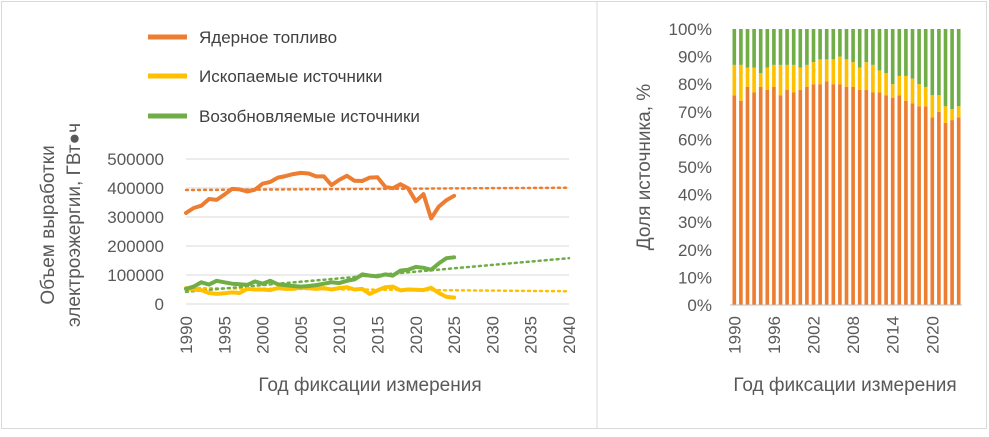  Describe the element at coordinates (695, 222) in the screenshot. I see `bar-y-tick-label-3: 30%` at that location.